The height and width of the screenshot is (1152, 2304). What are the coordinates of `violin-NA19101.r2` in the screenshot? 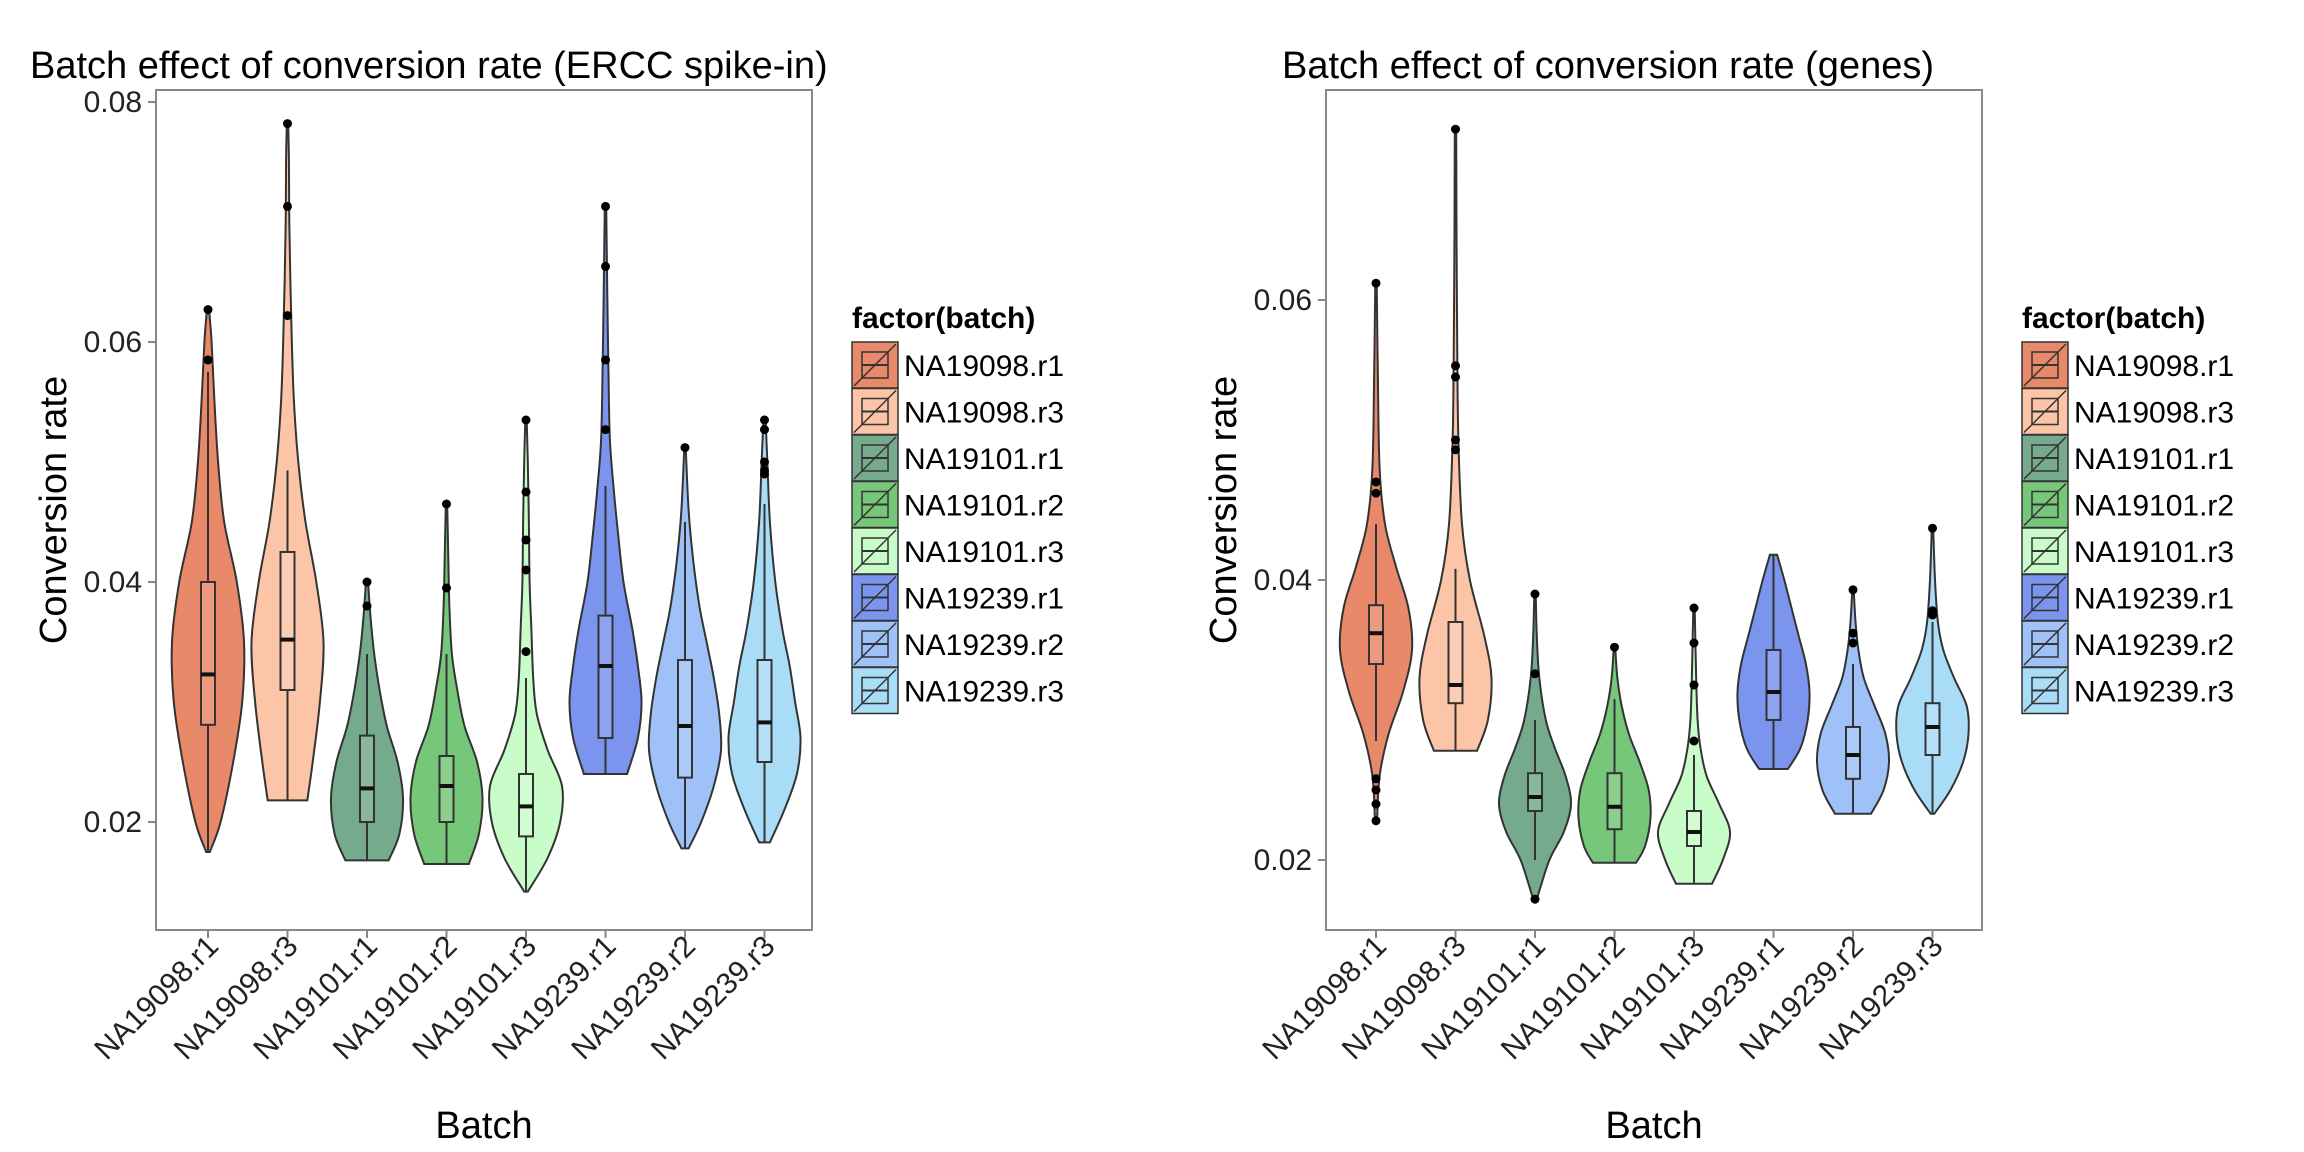 It's located at (1614, 753).